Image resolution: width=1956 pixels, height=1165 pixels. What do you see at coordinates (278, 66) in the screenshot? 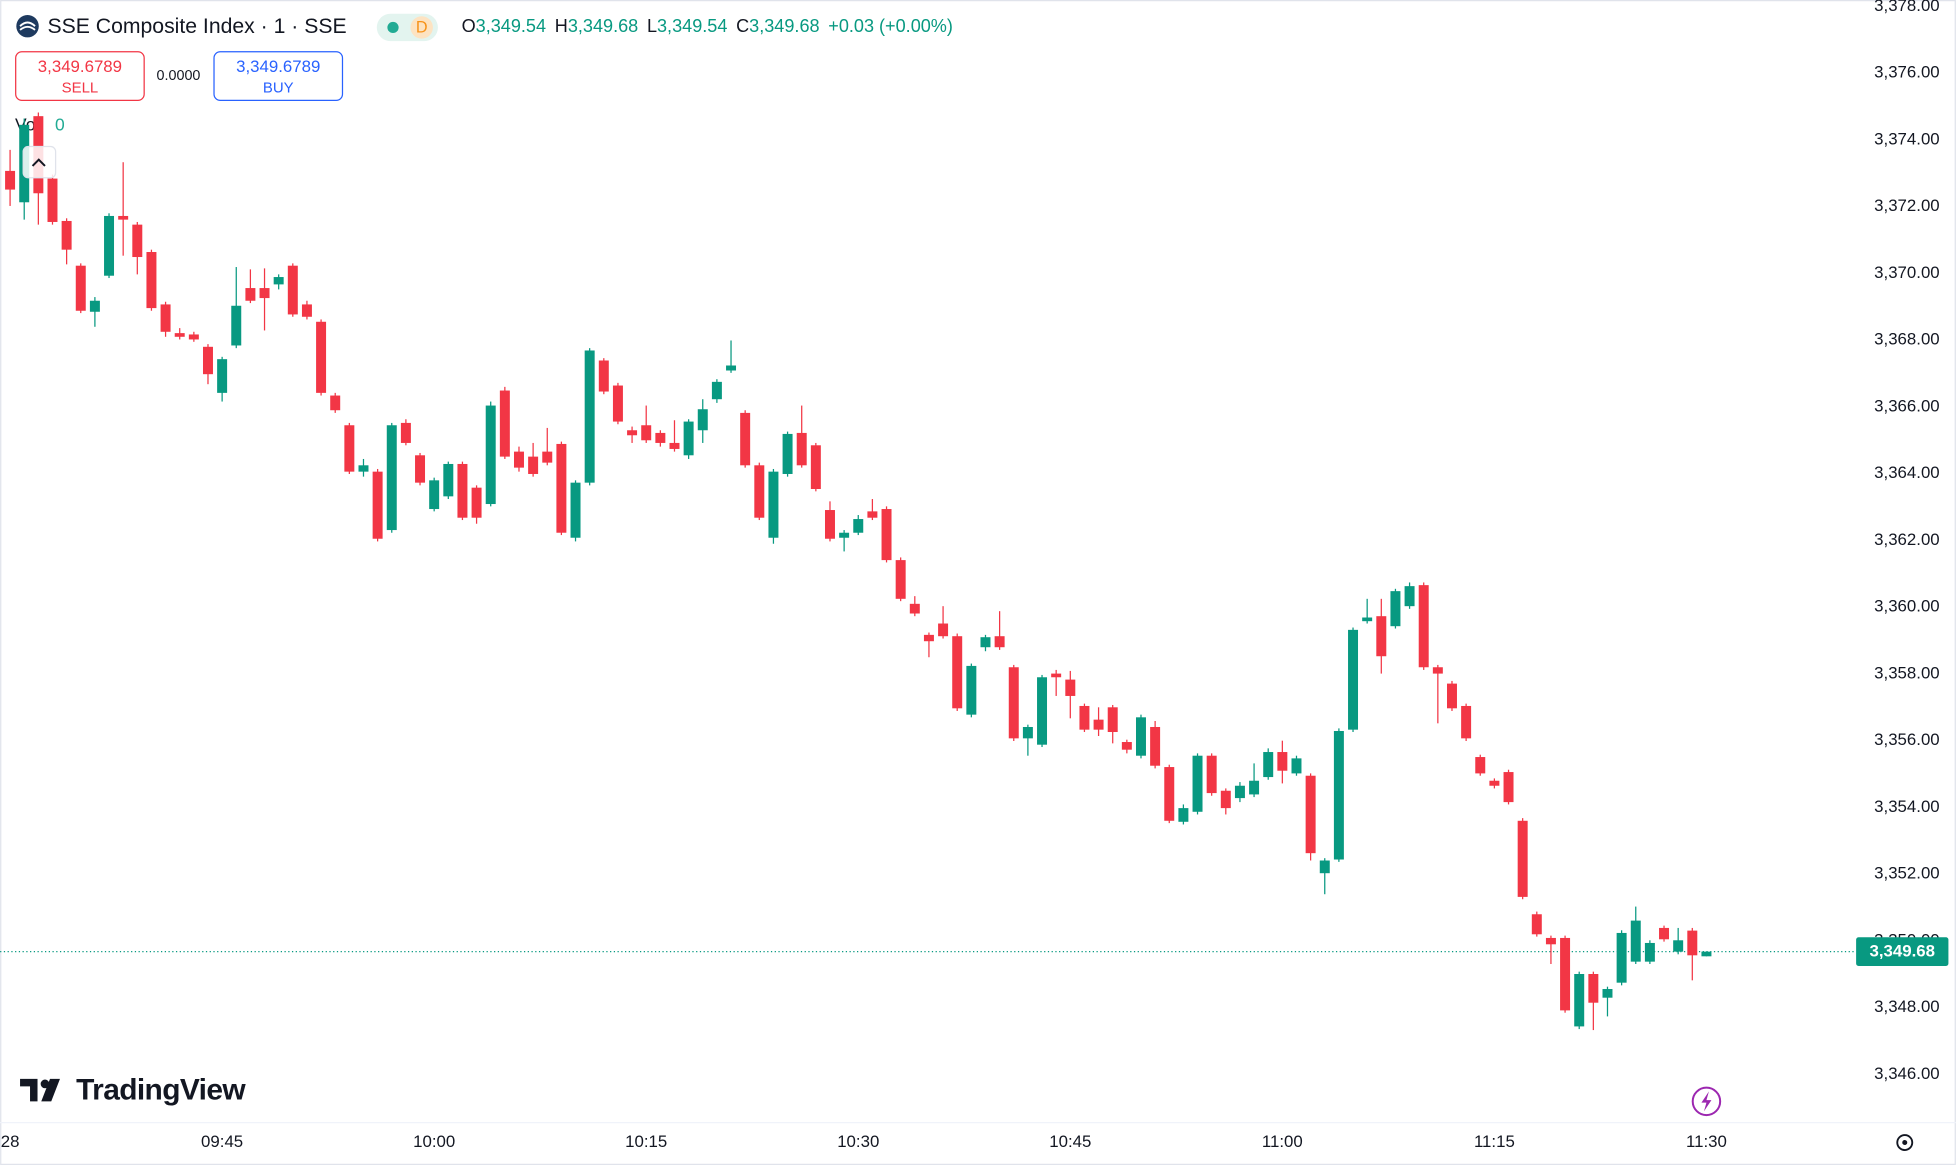
I see `buy-price: 3,349.6789` at bounding box center [278, 66].